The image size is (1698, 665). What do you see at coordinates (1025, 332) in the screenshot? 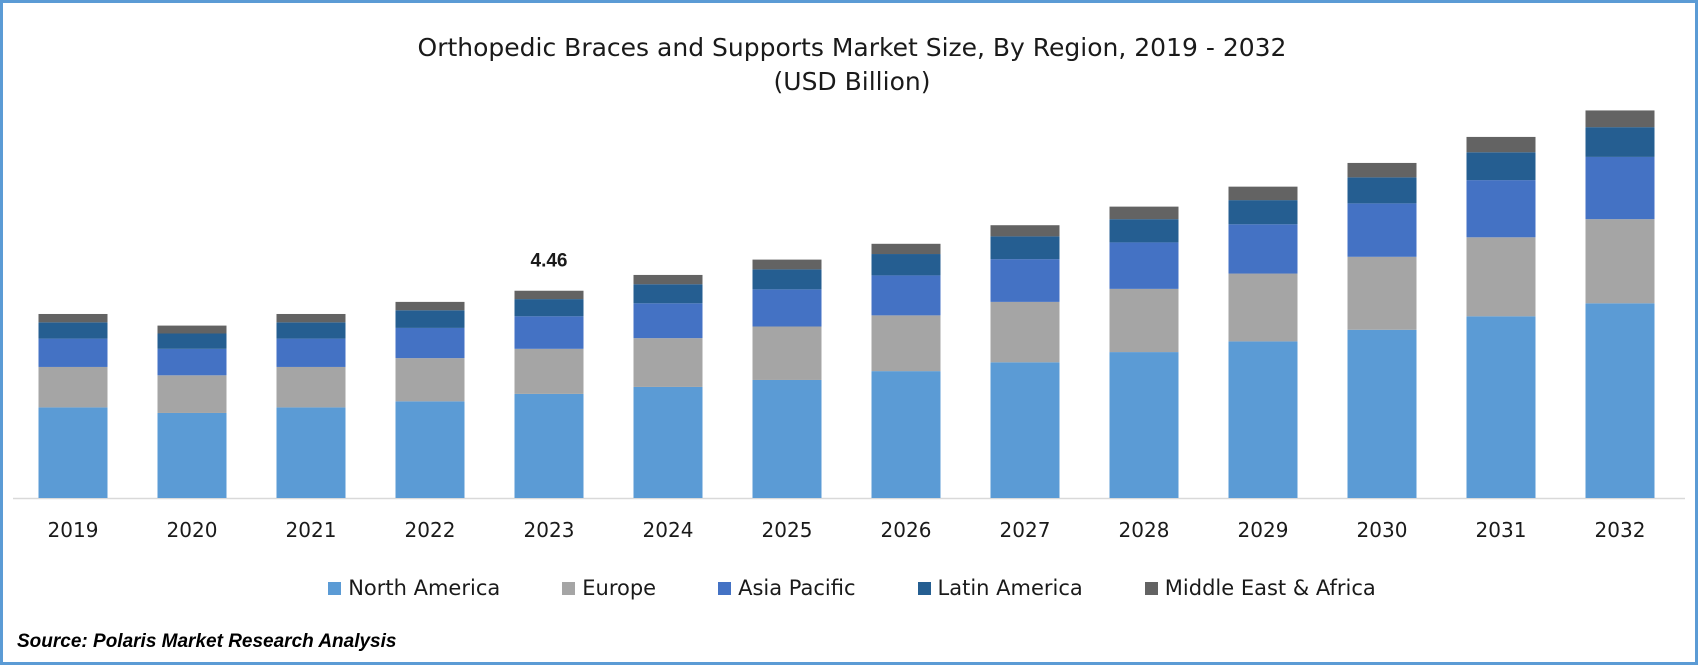
I see `bar-segment-europe-2027` at bounding box center [1025, 332].